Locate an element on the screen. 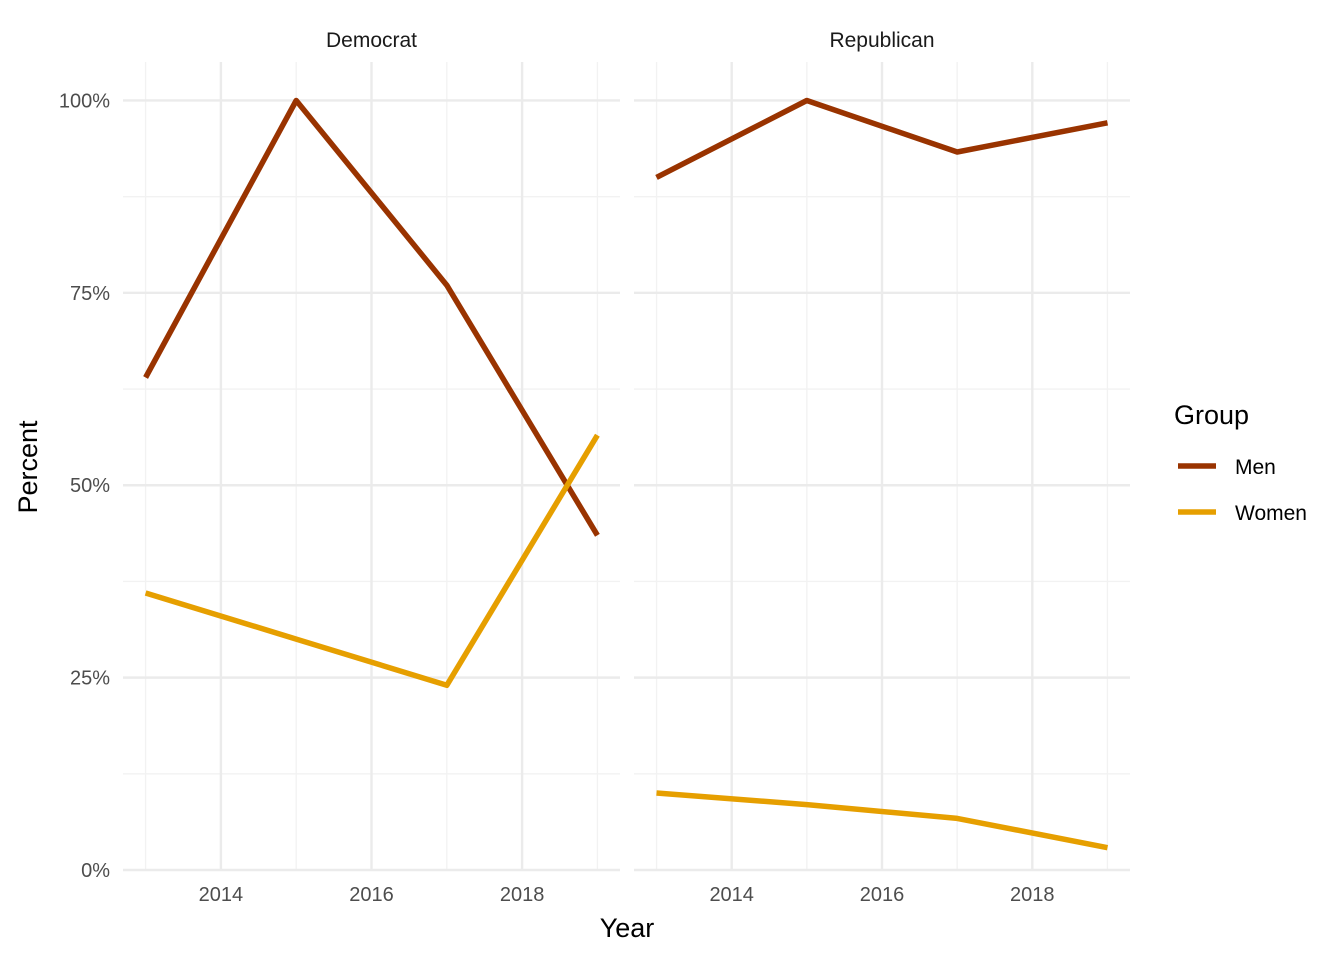  y-tick-label: 50% is located at coordinates (90, 486).